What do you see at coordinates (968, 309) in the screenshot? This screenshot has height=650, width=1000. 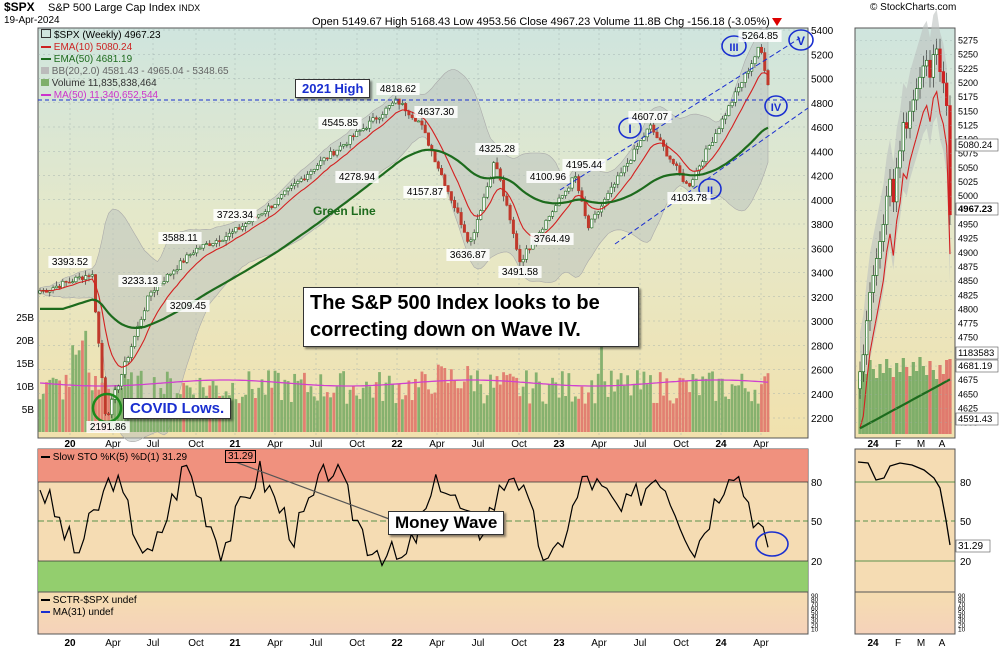 I see `right-price-axis-label: 4800` at bounding box center [968, 309].